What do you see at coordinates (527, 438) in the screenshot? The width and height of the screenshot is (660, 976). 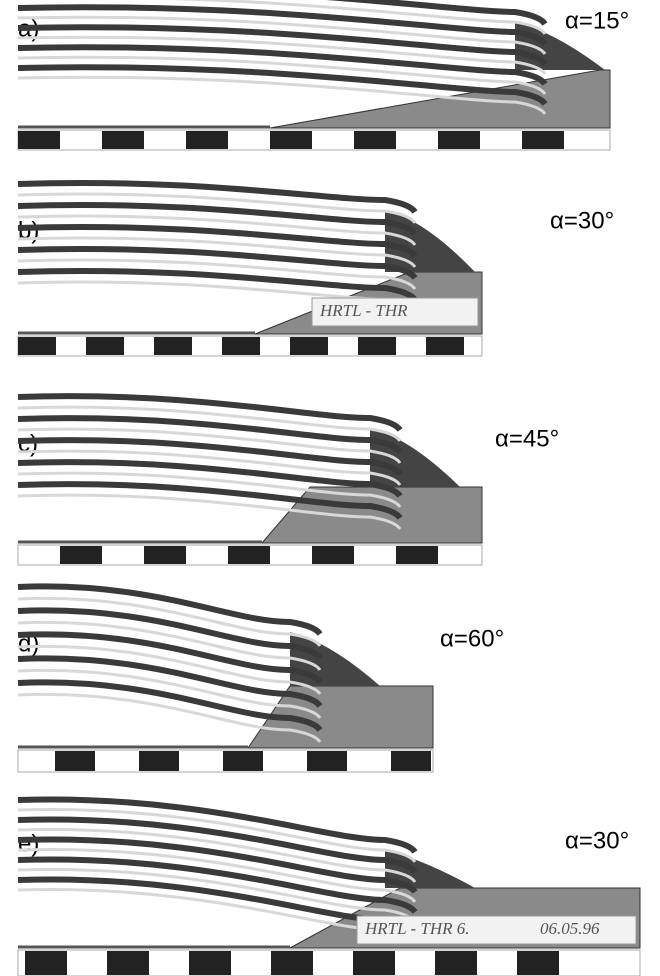 I see `angle-label: α=45°` at bounding box center [527, 438].